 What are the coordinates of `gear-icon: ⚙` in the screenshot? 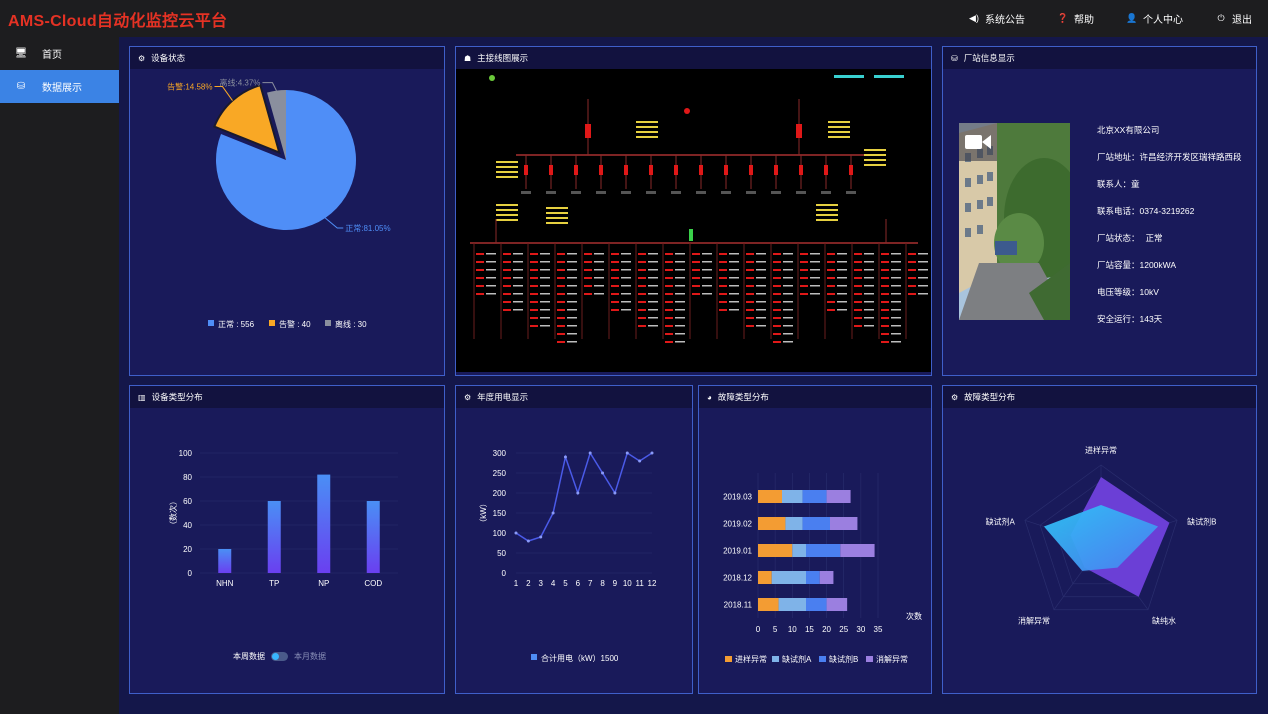 It's located at (142, 58).